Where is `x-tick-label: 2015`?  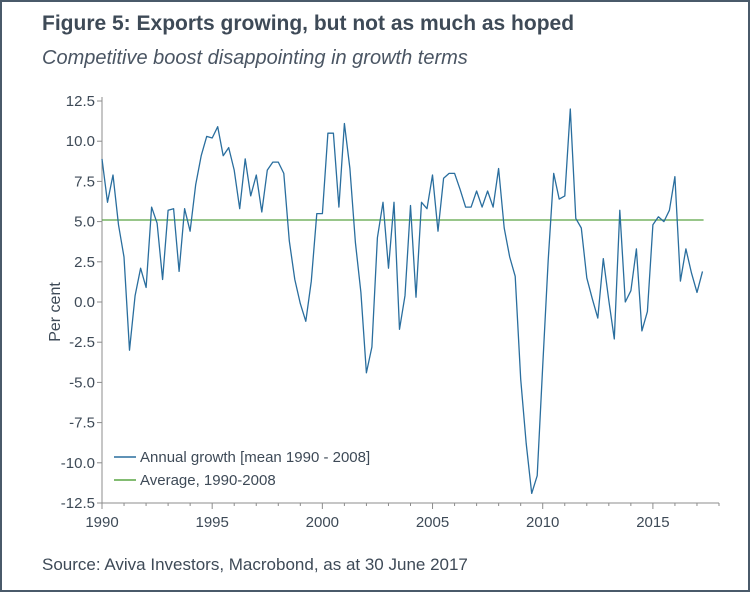 x-tick-label: 2015 is located at coordinates (652, 522).